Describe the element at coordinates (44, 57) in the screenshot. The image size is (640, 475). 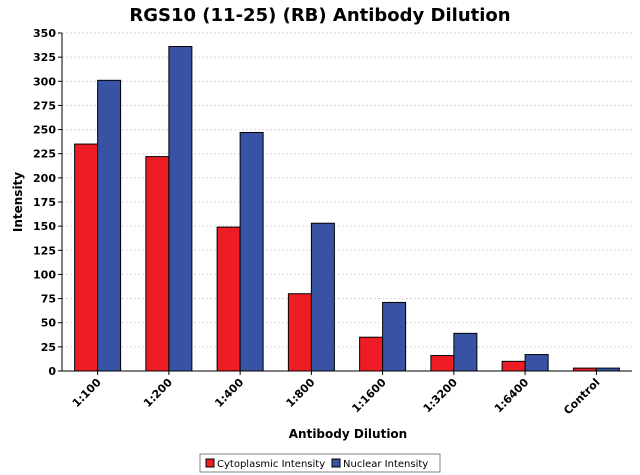
I see `y-tick-label: 325` at that location.